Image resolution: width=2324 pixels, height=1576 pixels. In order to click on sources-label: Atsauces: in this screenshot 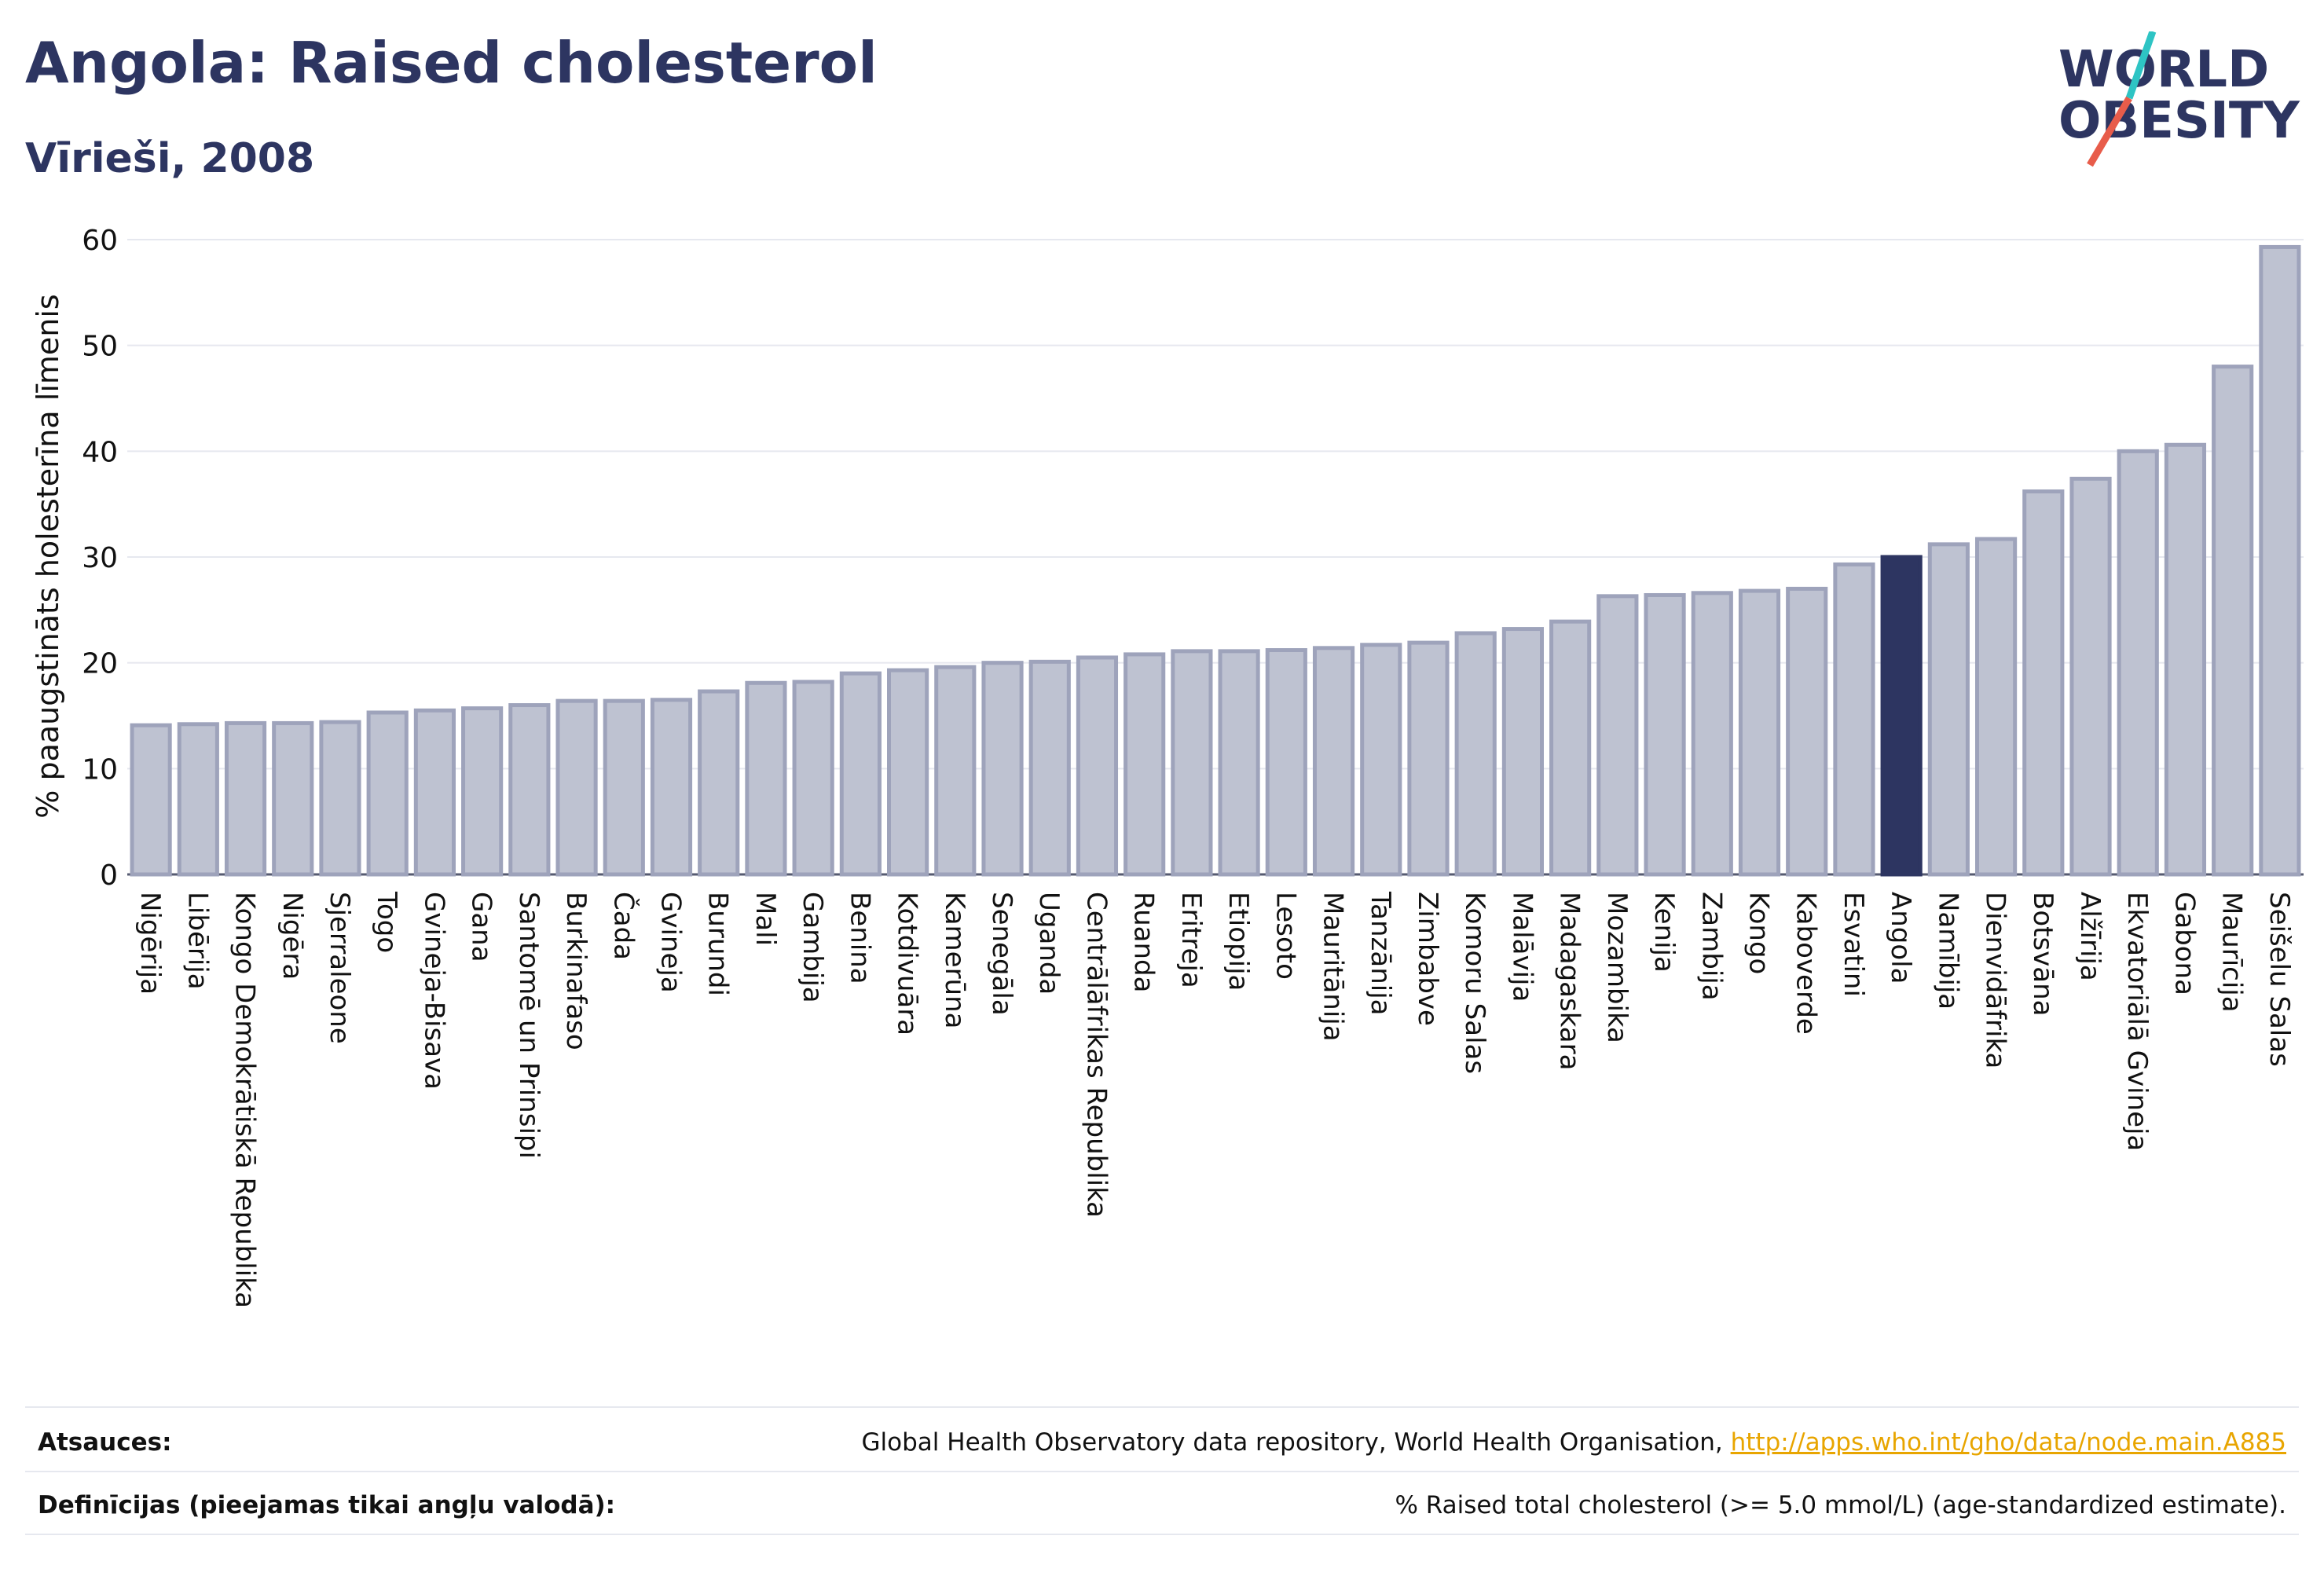, I will do `click(105, 1442)`.